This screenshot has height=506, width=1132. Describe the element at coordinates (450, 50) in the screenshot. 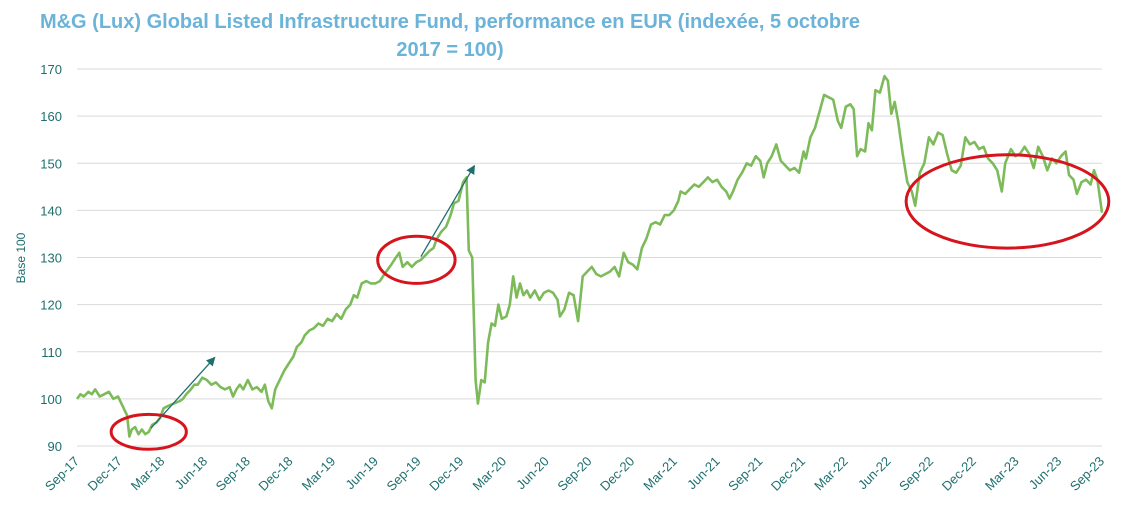

I see `chart-title-line-2: 2017 = 100)` at that location.